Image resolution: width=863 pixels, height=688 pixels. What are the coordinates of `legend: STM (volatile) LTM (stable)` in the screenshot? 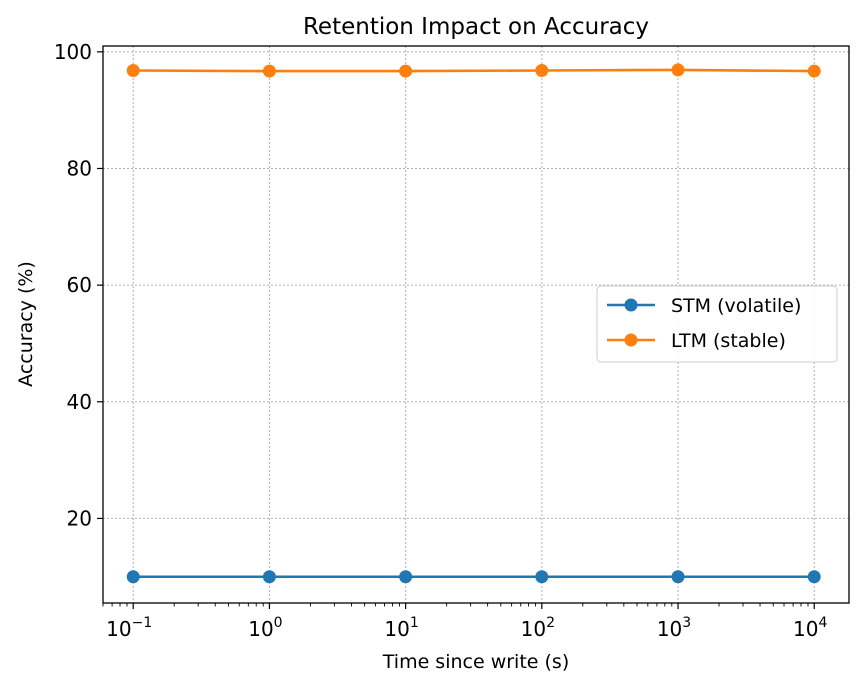 It's located at (717, 324).